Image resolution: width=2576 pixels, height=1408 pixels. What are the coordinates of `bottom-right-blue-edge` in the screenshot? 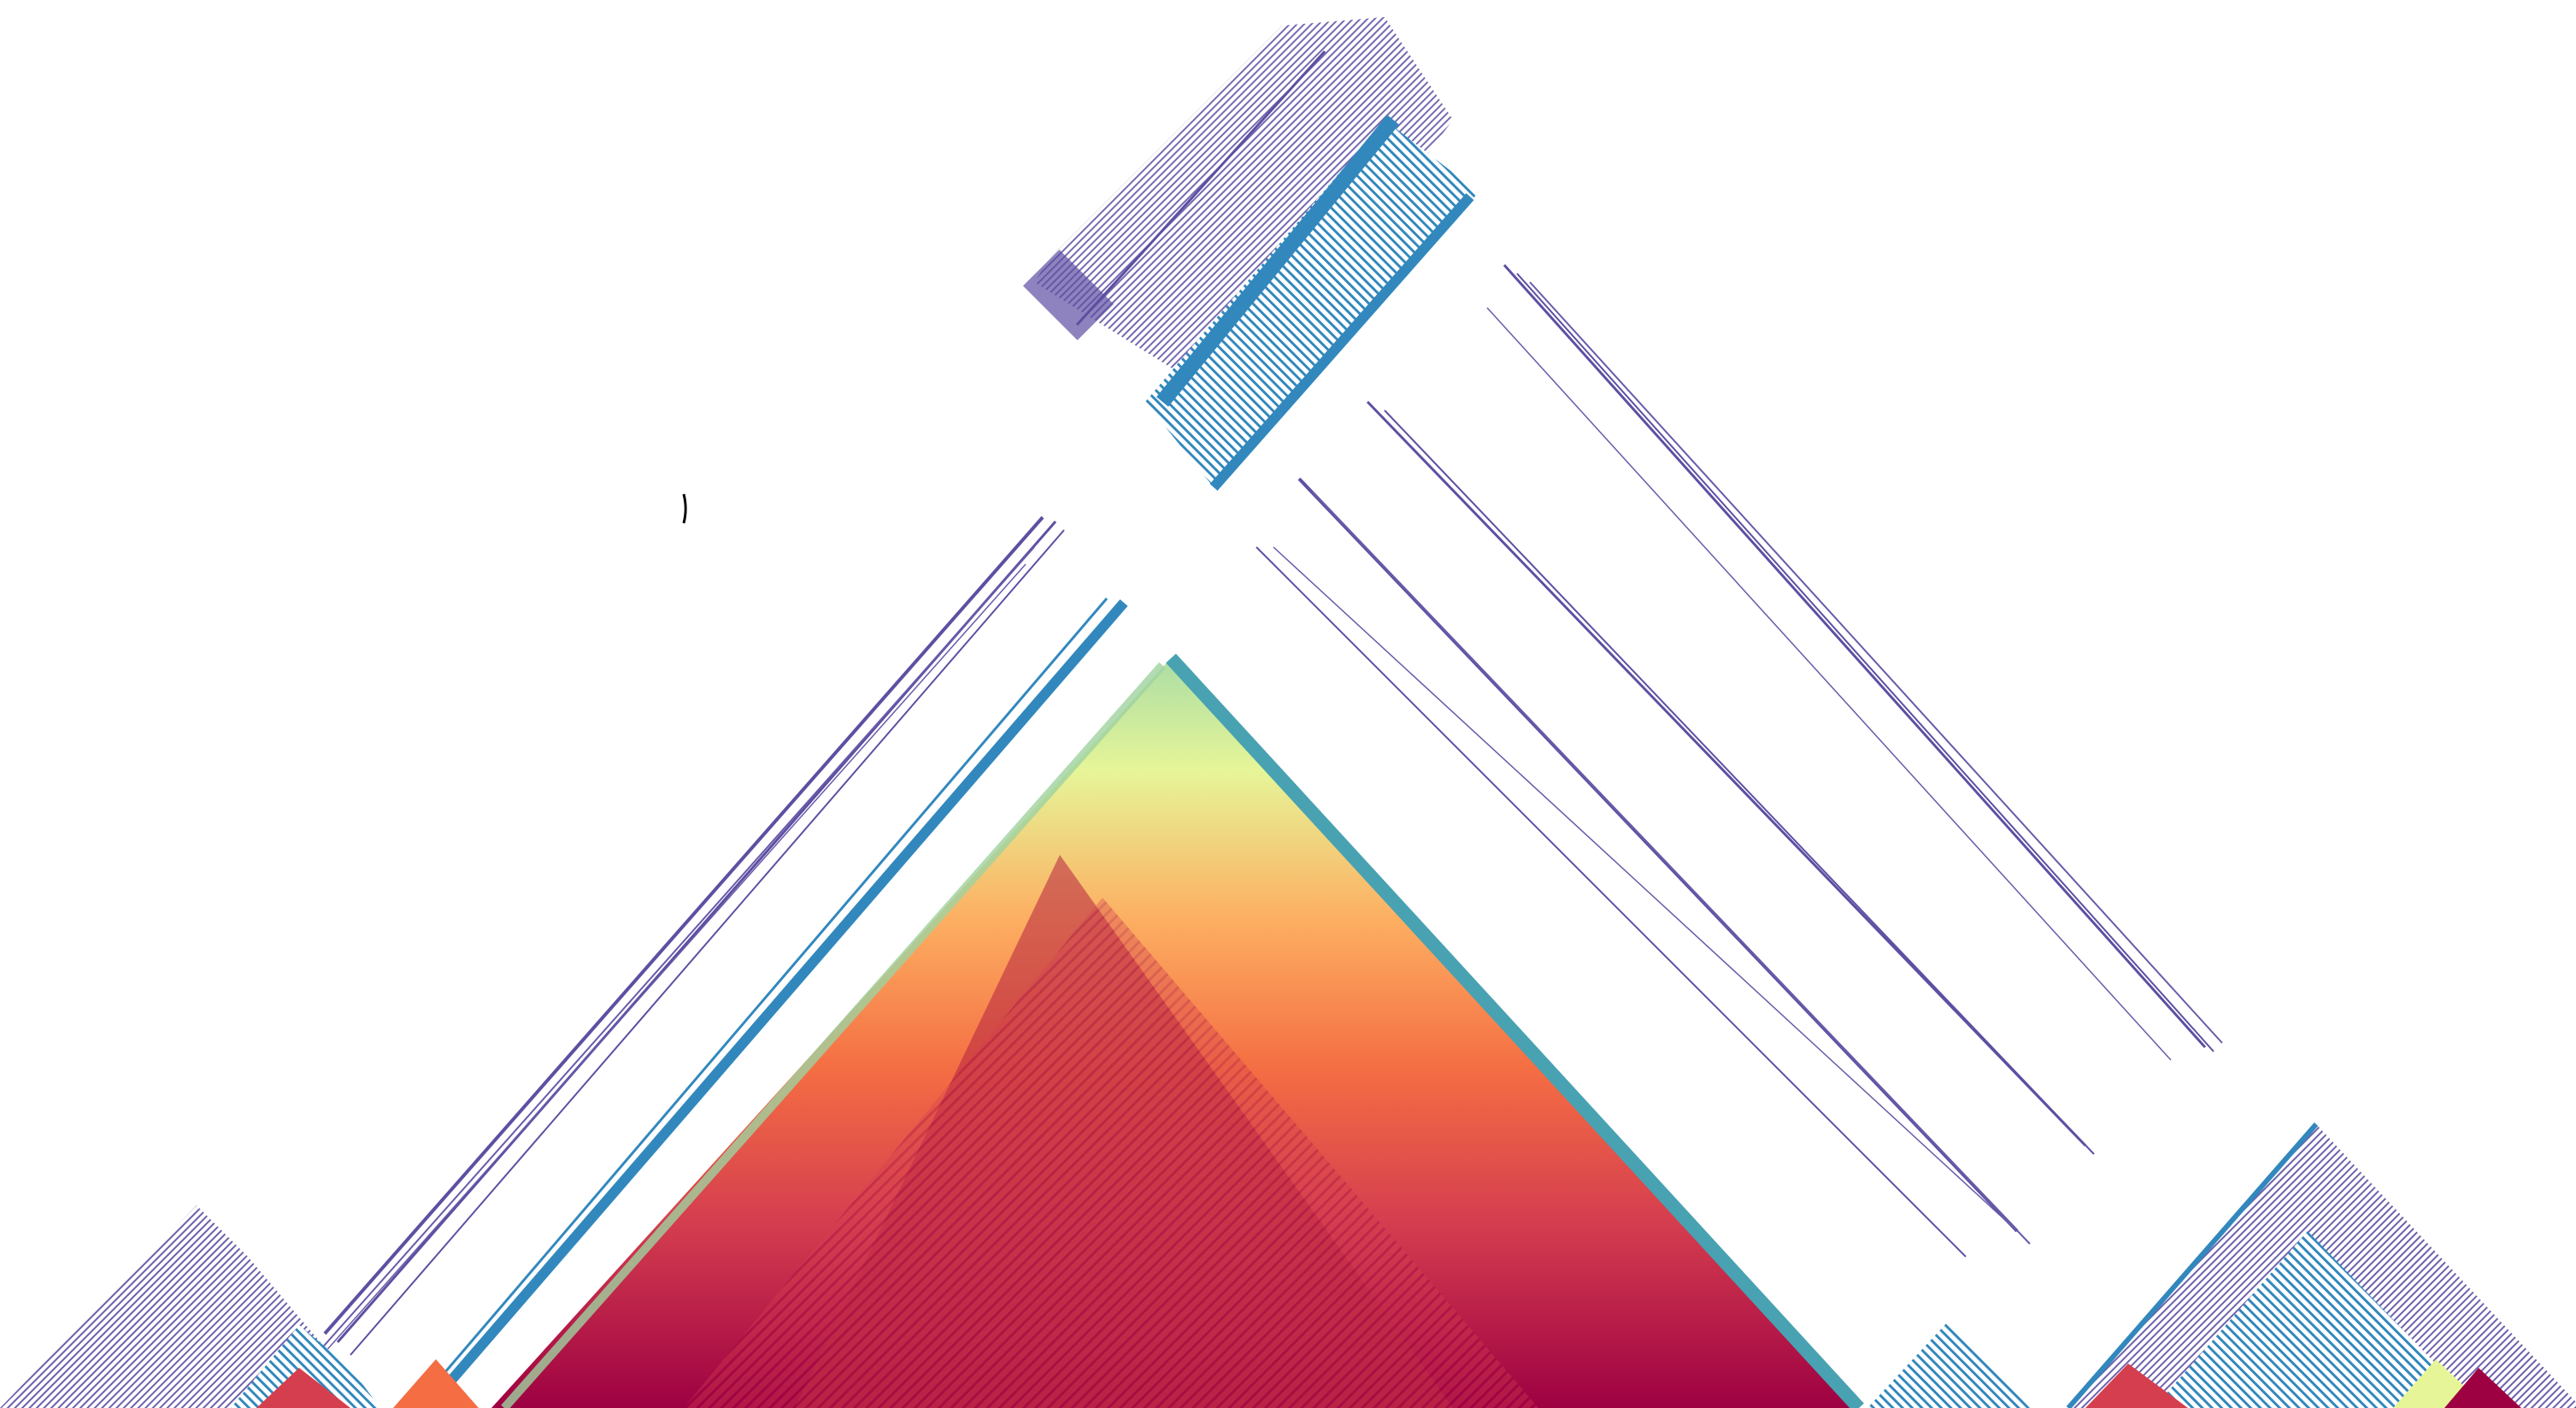 It's located at (2192, 1265).